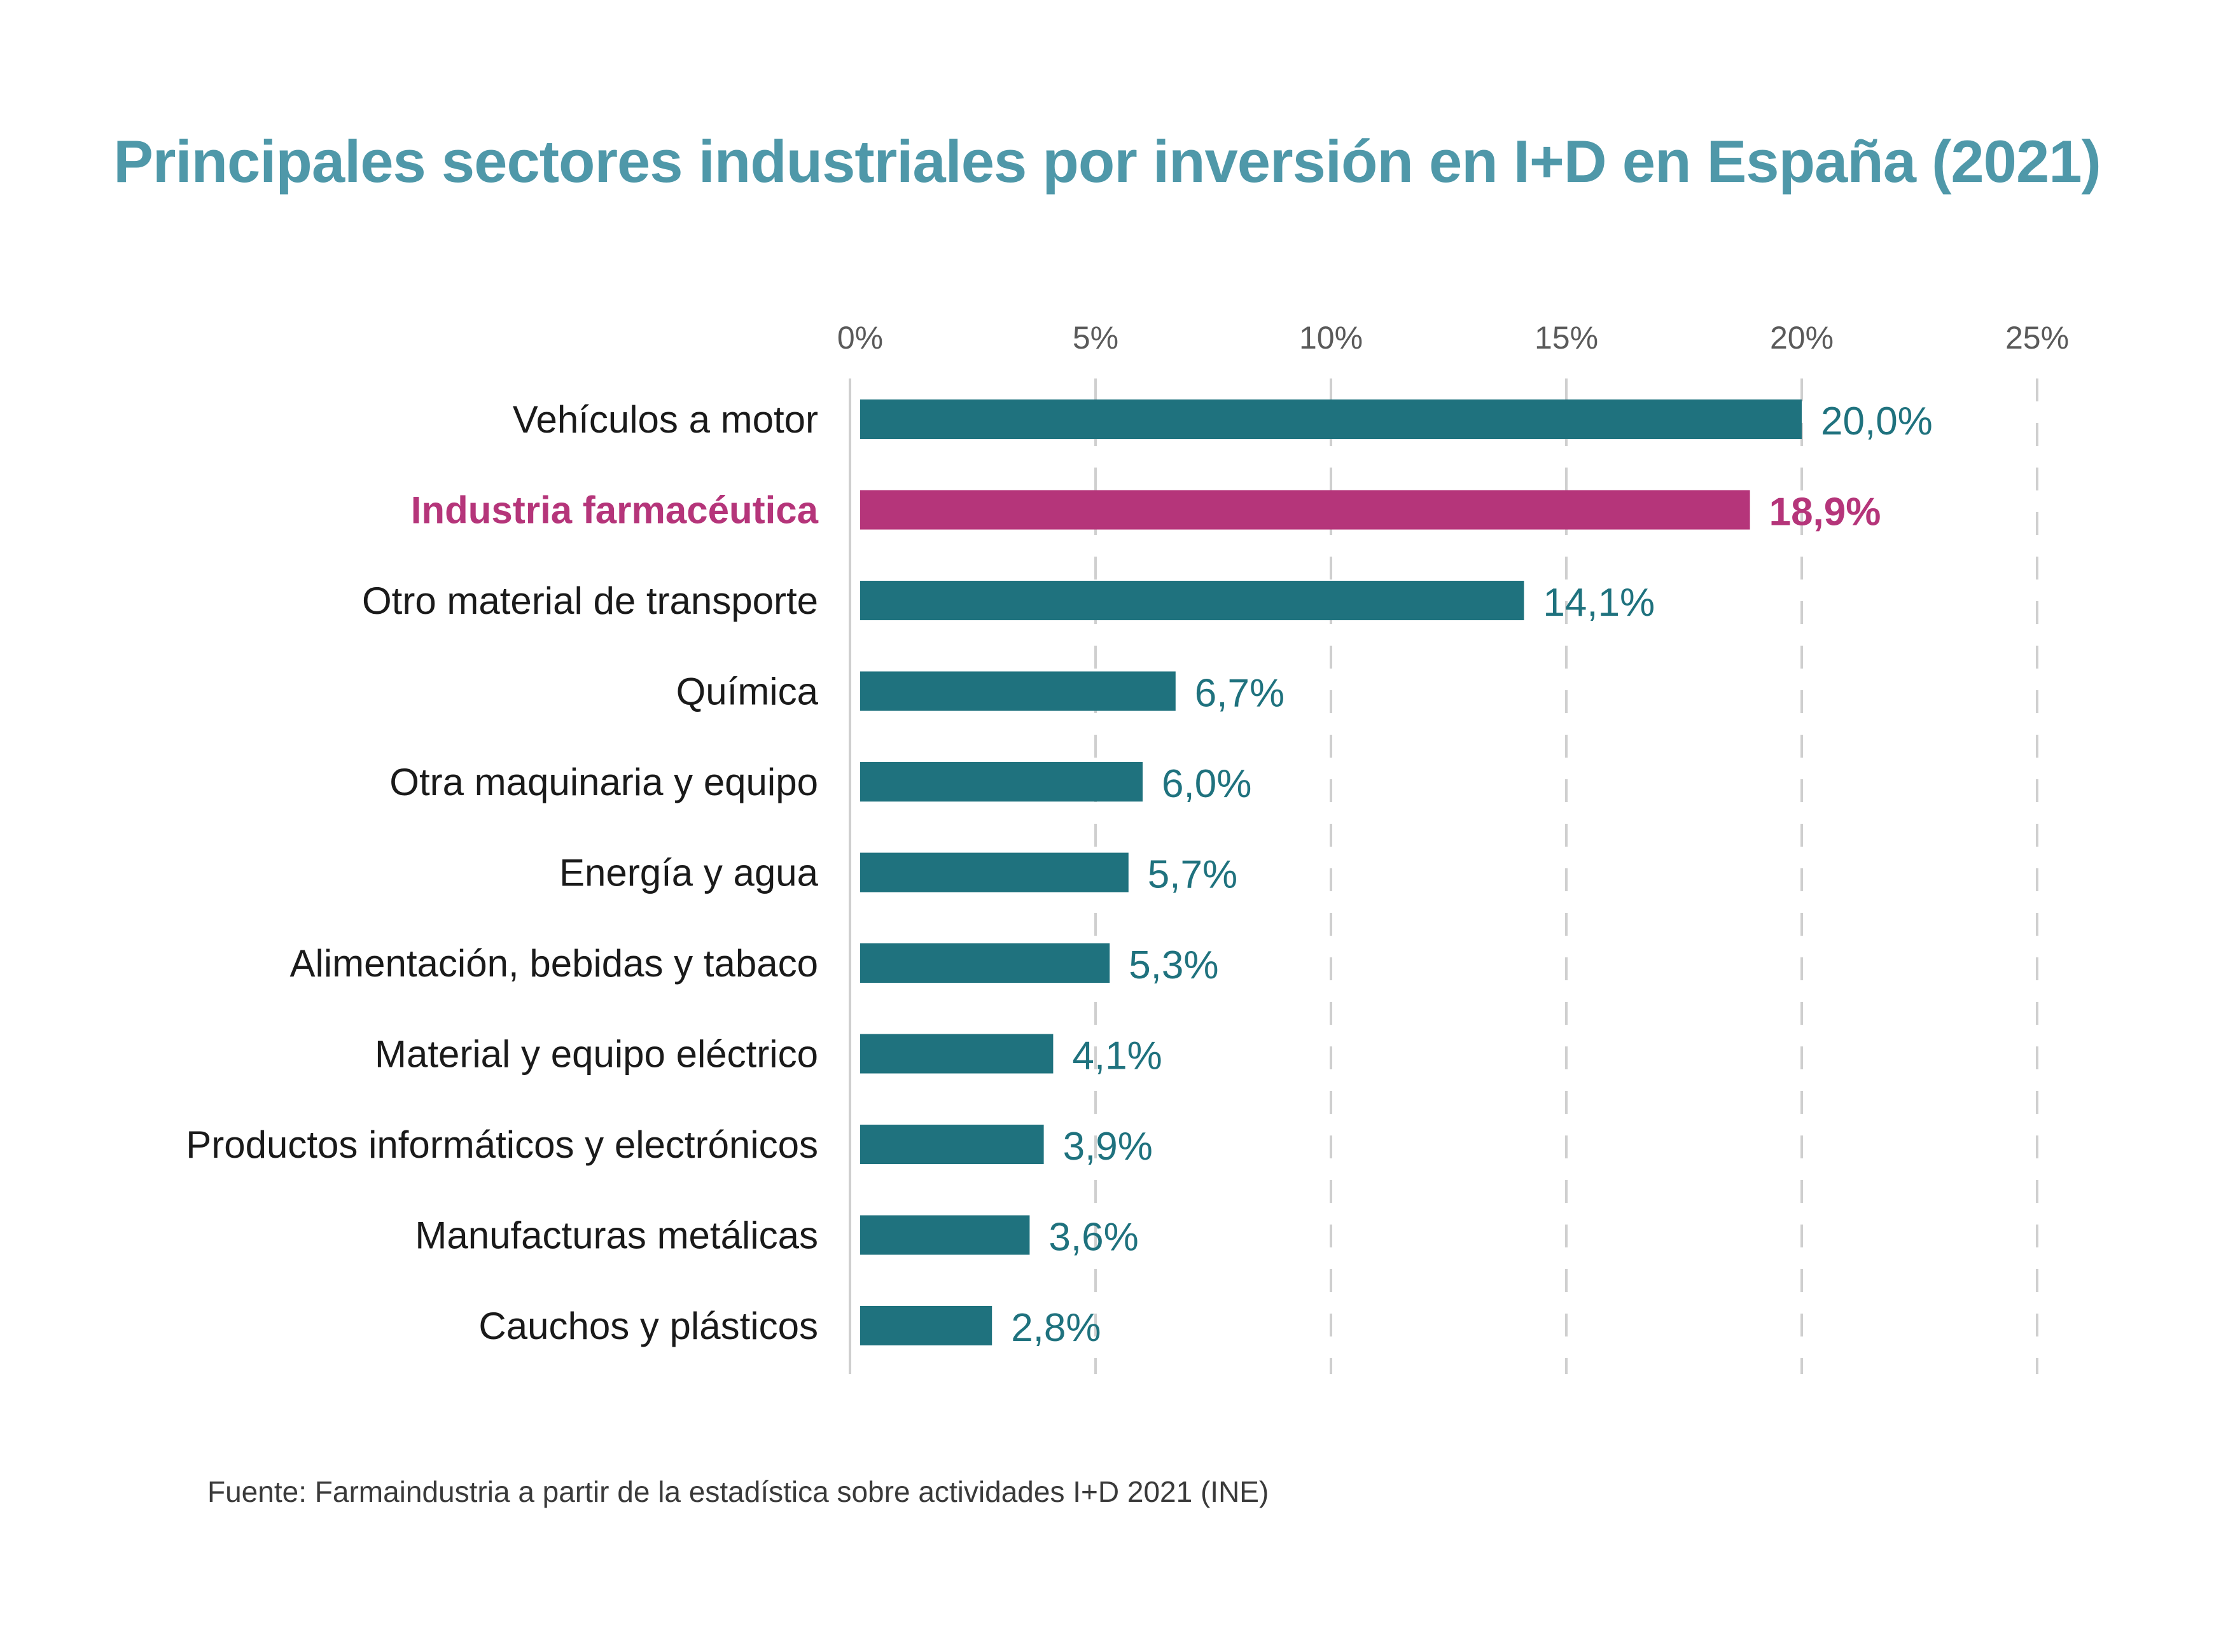  I want to click on value-label: 5,7%, so click(1192, 875).